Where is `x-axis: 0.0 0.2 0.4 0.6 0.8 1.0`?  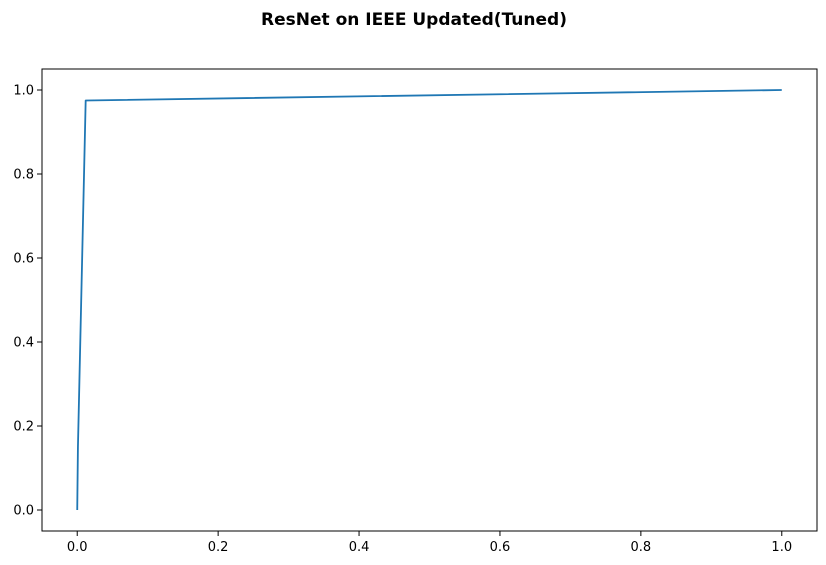 x-axis: 0.0 0.2 0.4 0.6 0.8 1.0 is located at coordinates (429, 543).